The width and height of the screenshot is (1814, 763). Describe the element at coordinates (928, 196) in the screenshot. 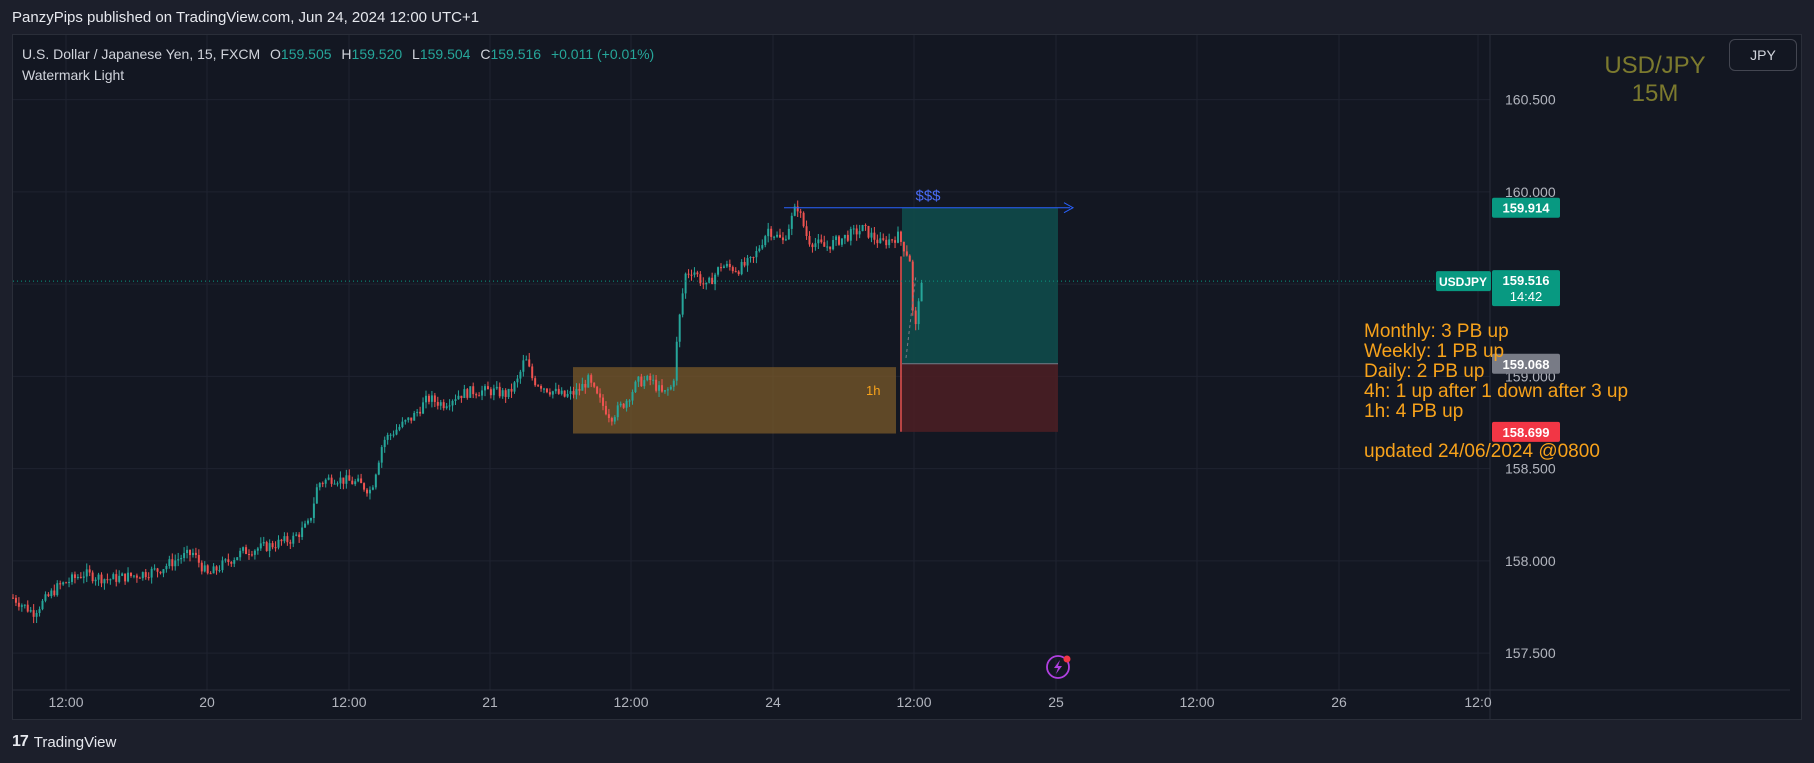

I see `liquidity-label: $$$` at that location.